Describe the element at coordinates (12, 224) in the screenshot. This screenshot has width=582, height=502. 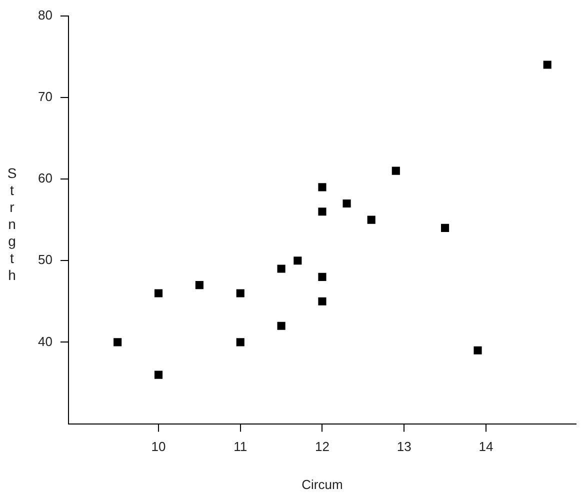
I see `y-axis-title: Strngth` at that location.